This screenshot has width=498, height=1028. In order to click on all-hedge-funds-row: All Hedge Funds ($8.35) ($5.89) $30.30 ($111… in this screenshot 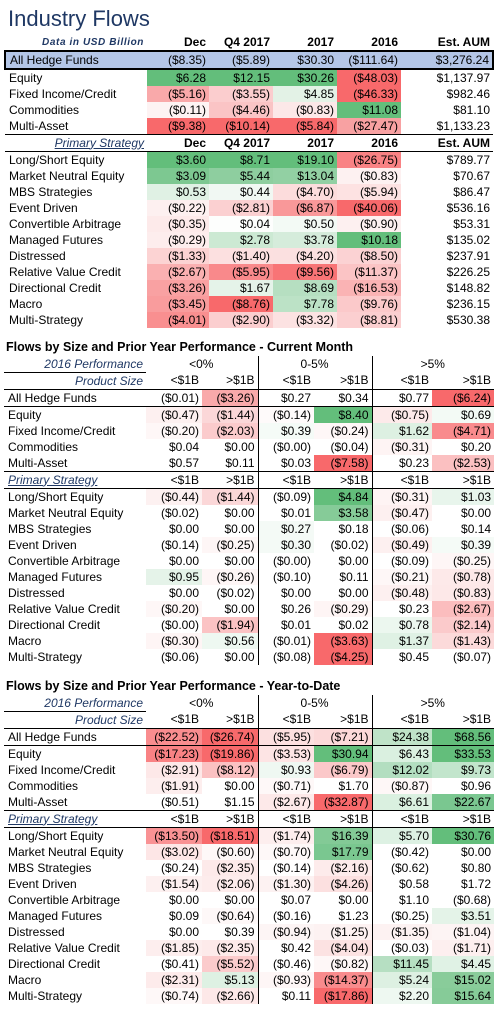, I will do `click(249, 60)`.